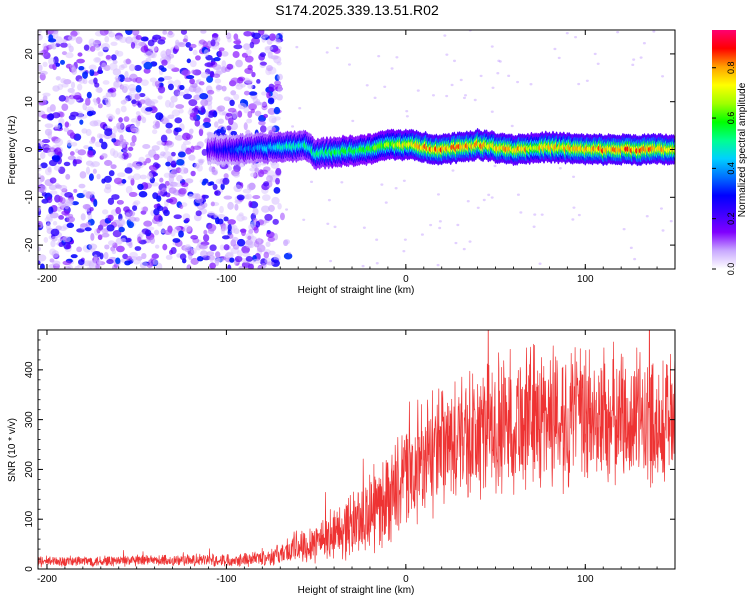 Image resolution: width=750 pixels, height=605 pixels. Describe the element at coordinates (731, 269) in the screenshot. I see `colorbar-tick-label: 0.0` at that location.